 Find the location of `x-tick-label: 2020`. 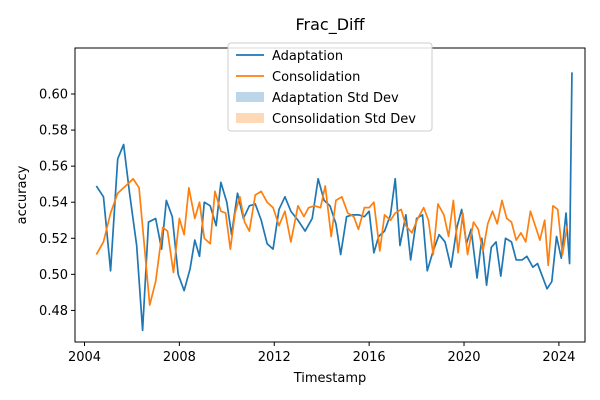

x-tick-label: 2020 is located at coordinates (463, 357).